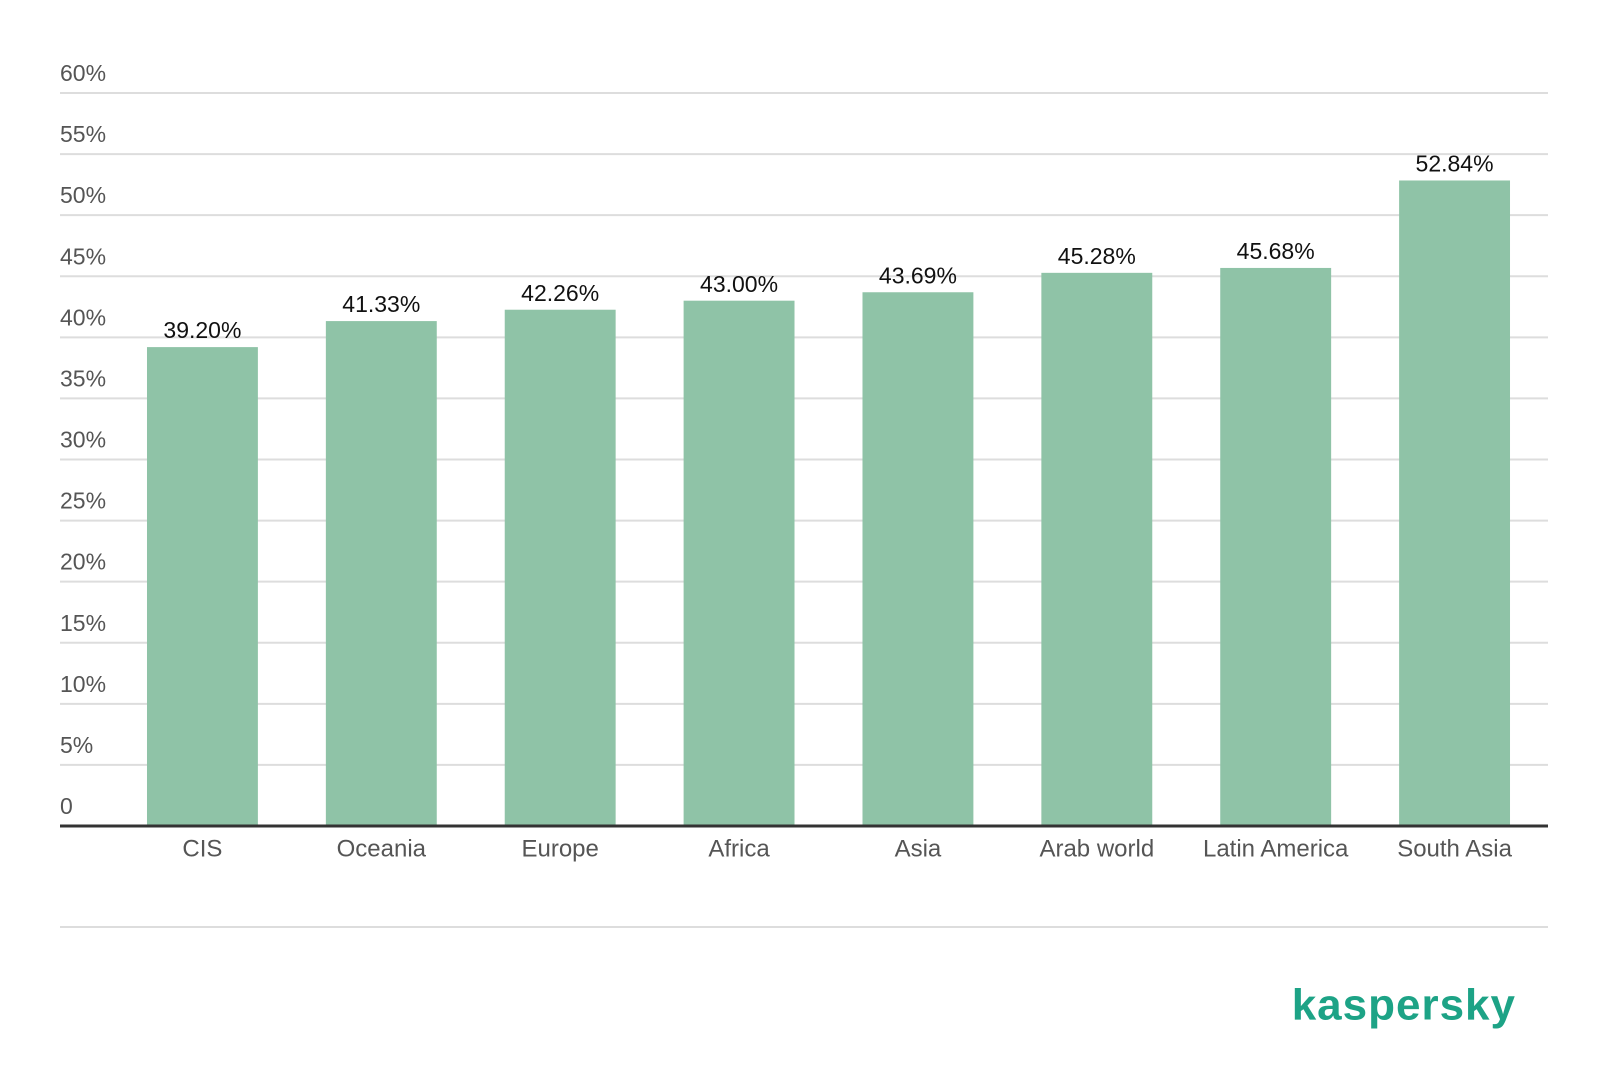 This screenshot has height=1086, width=1600. Describe the element at coordinates (1454, 848) in the screenshot. I see `x-tick-label: South Asia` at that location.